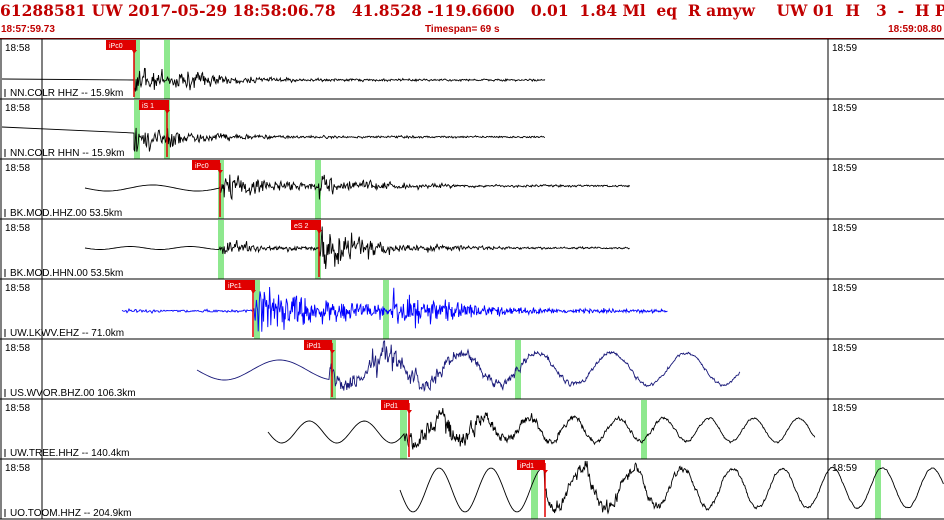 This screenshot has width=944, height=520. What do you see at coordinates (301, 226) in the screenshot?
I see `pick-label: eS 2` at bounding box center [301, 226].